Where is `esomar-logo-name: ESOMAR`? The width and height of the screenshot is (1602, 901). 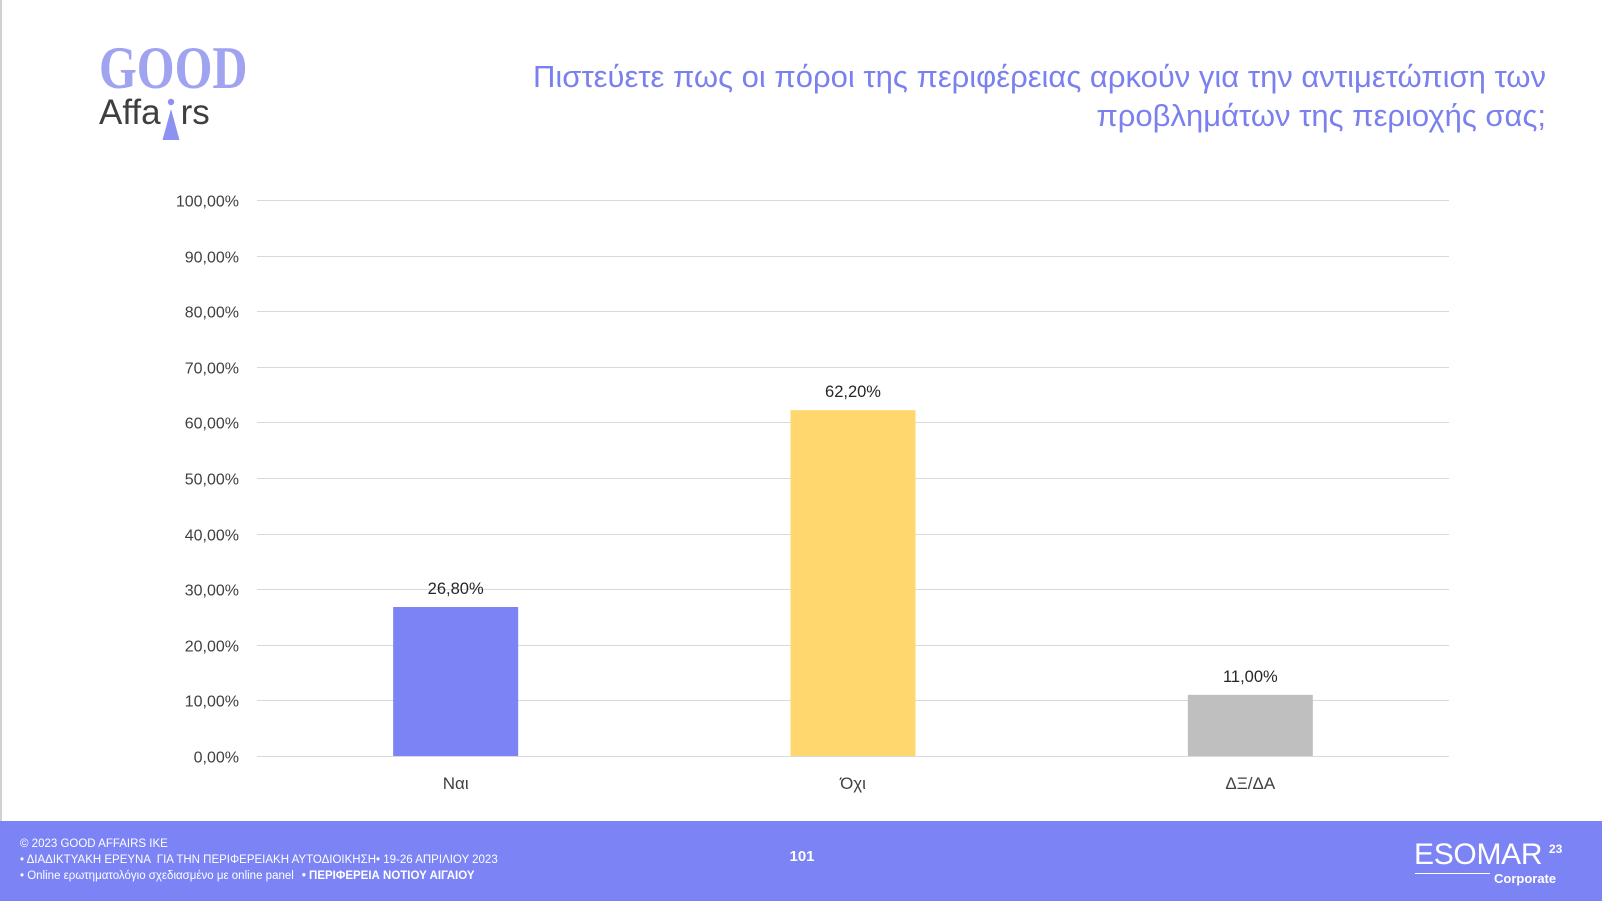
esomar-logo-name: ESOMAR is located at coordinates (1478, 854).